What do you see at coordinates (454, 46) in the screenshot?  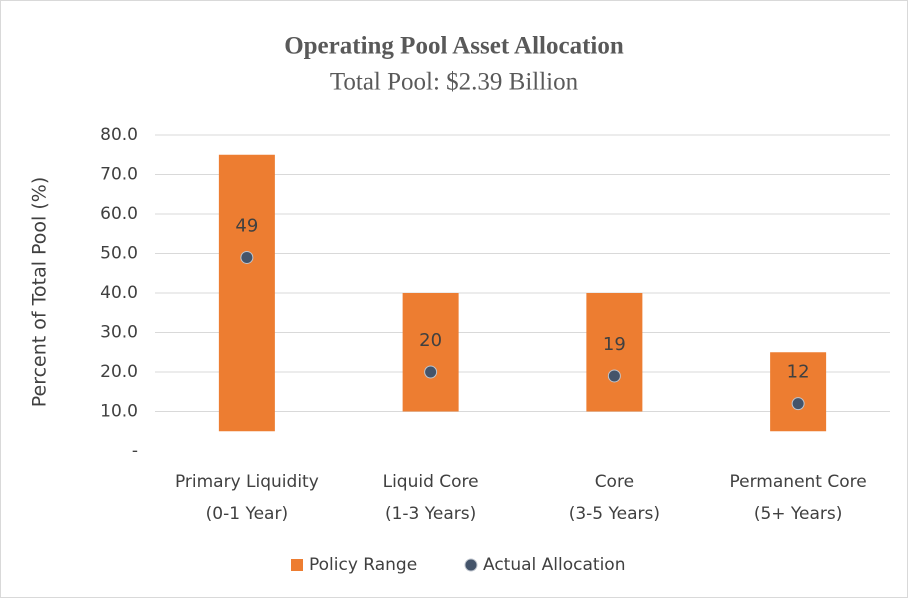 I see `chart-title: Operating Pool Asset Allocation` at bounding box center [454, 46].